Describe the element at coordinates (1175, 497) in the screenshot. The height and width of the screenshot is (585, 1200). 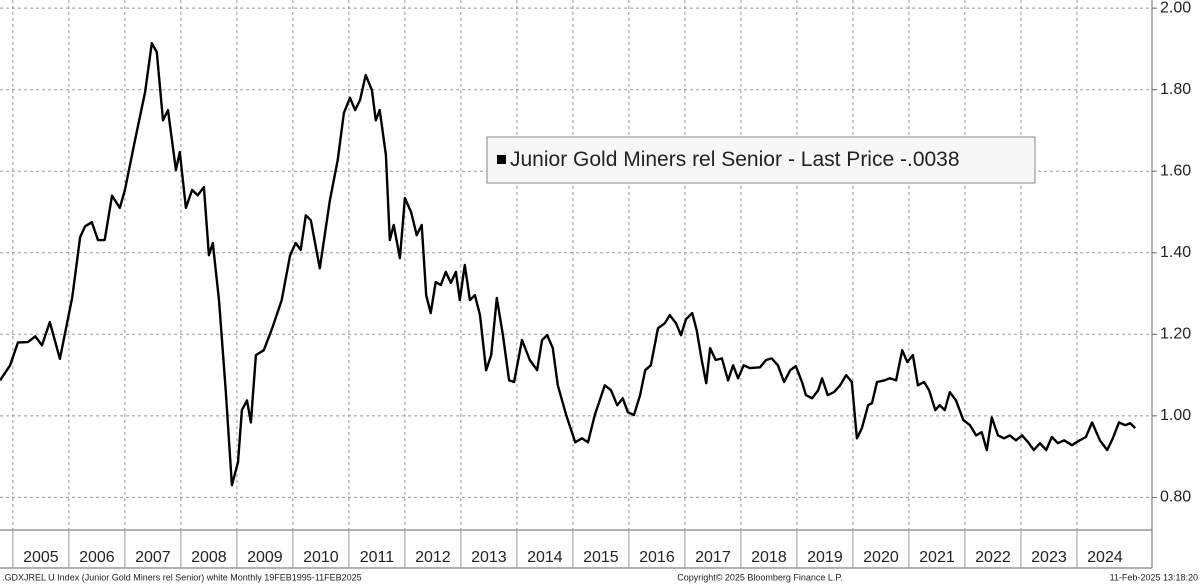
I see `y-tick-label: 0.80` at that location.